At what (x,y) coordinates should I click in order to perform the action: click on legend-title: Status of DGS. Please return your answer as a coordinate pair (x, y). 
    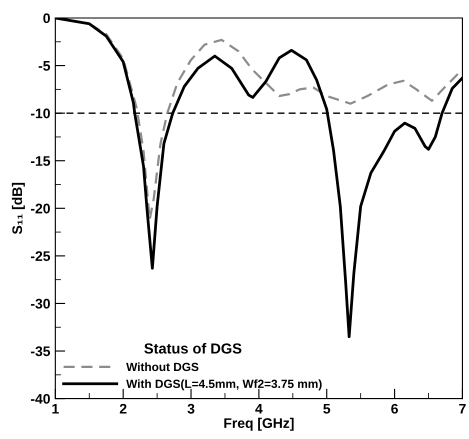
    Looking at the image, I should click on (193, 348).